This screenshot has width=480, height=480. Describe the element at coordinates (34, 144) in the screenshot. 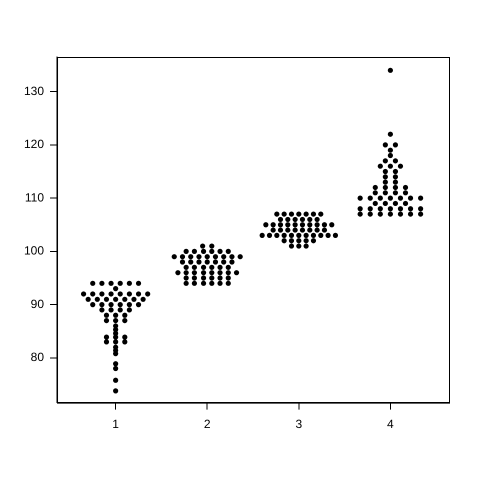

I see `y-tick-label: 120` at that location.